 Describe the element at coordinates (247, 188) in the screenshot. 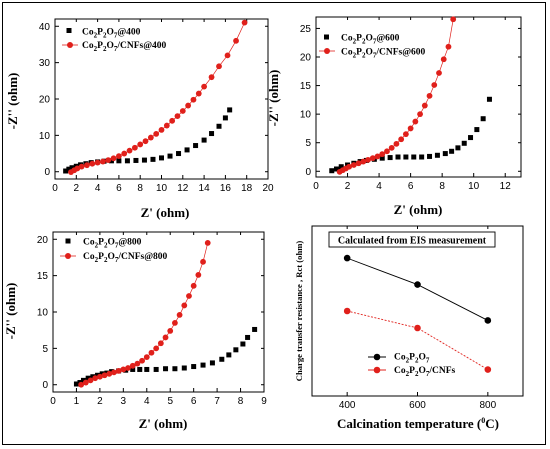

I see `x-tick-label: 18` at that location.